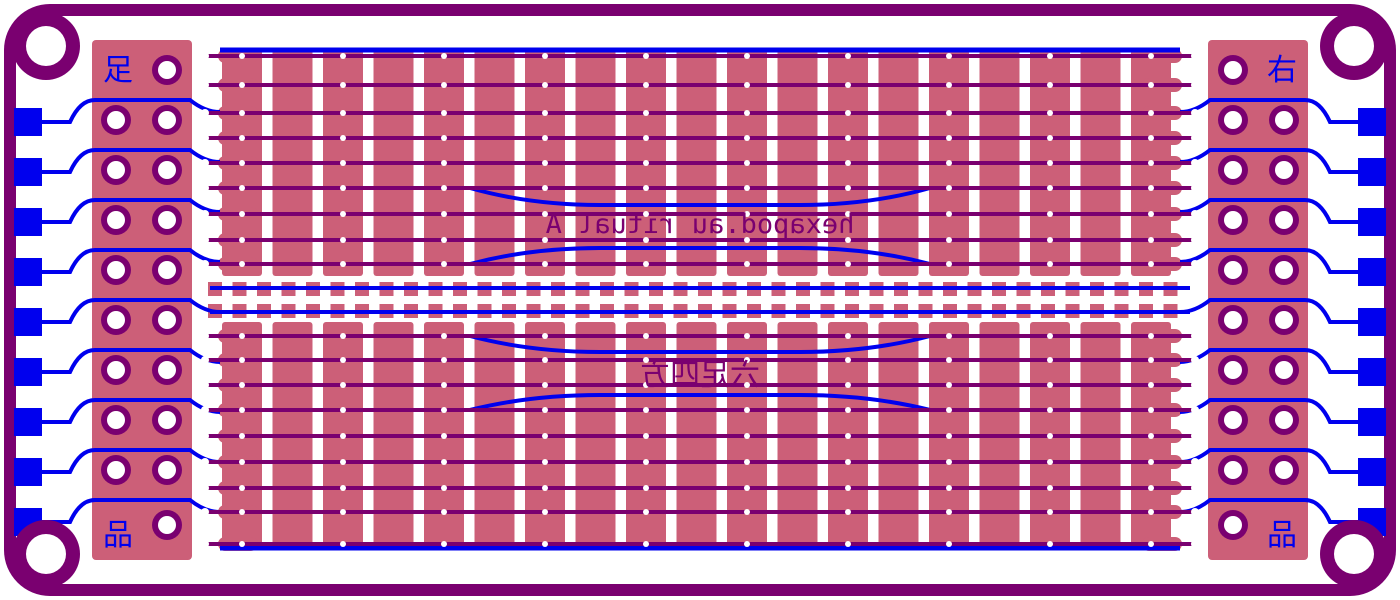  Describe the element at coordinates (1279, 111) in the screenshot. I see `right-header-trace` at that location.